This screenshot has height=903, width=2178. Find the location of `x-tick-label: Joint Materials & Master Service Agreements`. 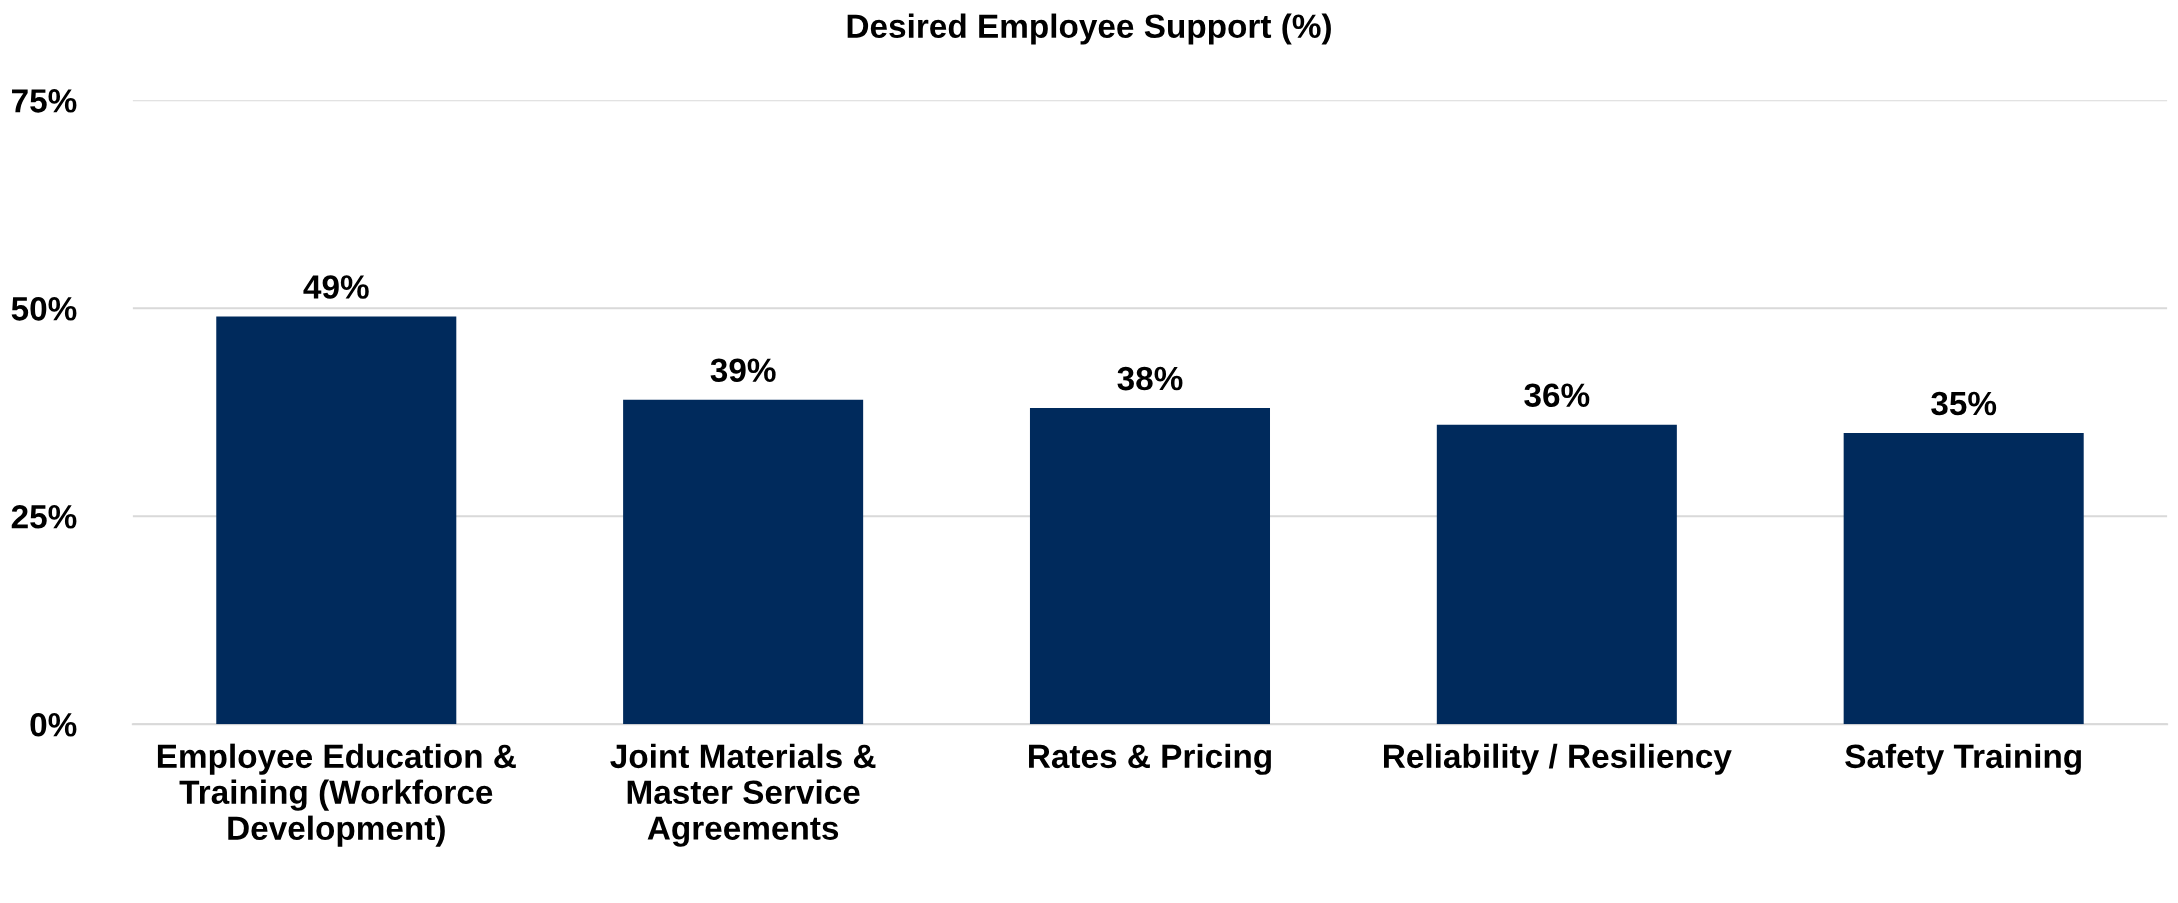

x-tick-label: Joint Materials & Master Service Agreements is located at coordinates (743, 795).